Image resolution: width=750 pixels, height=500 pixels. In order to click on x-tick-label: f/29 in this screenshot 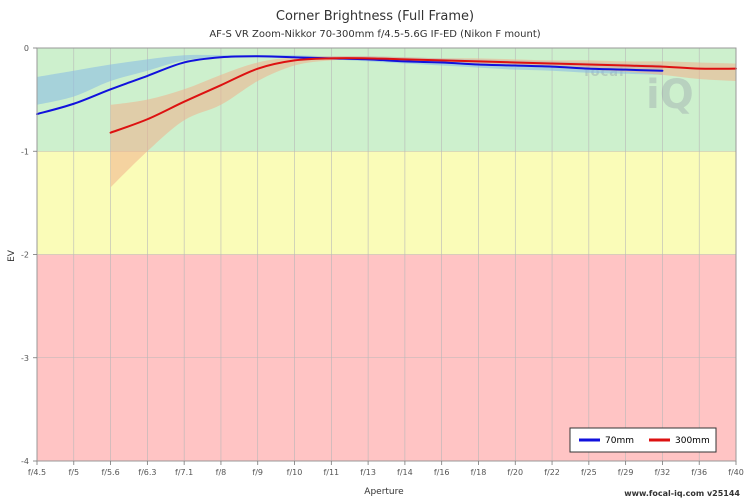, I will do `click(626, 472)`.